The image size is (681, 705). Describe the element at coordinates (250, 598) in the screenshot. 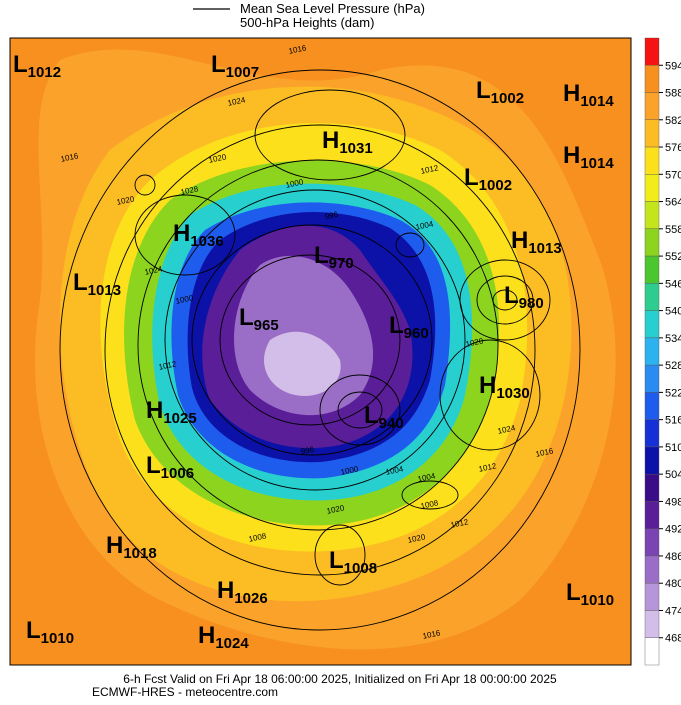

I see `center-value: 1026` at that location.